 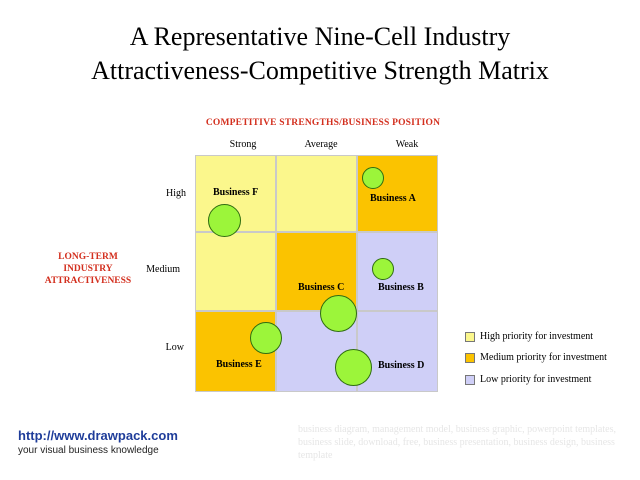 What do you see at coordinates (407, 144) in the screenshot?
I see `column-label-weak: Weak` at bounding box center [407, 144].